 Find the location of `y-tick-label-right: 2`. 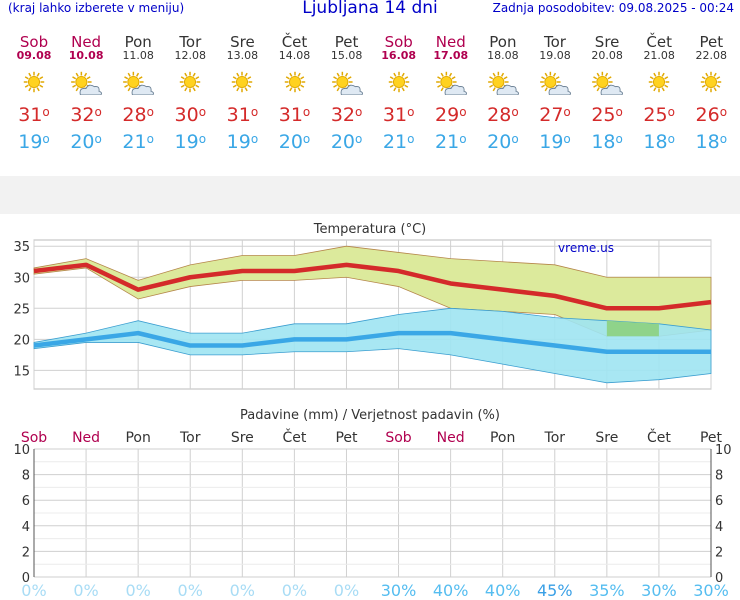

y-tick-label-right: 2 is located at coordinates (719, 552).